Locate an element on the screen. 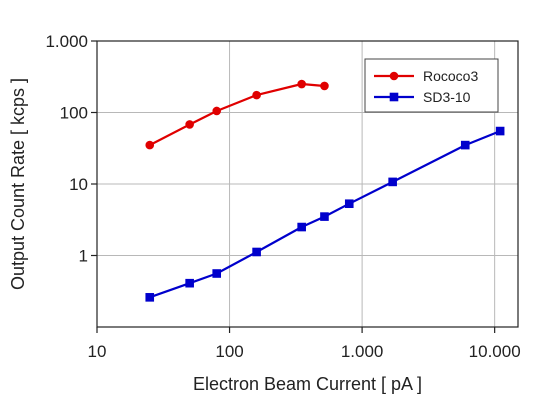  legend-label-sd3-10: SD3-10 is located at coordinates (447, 97).